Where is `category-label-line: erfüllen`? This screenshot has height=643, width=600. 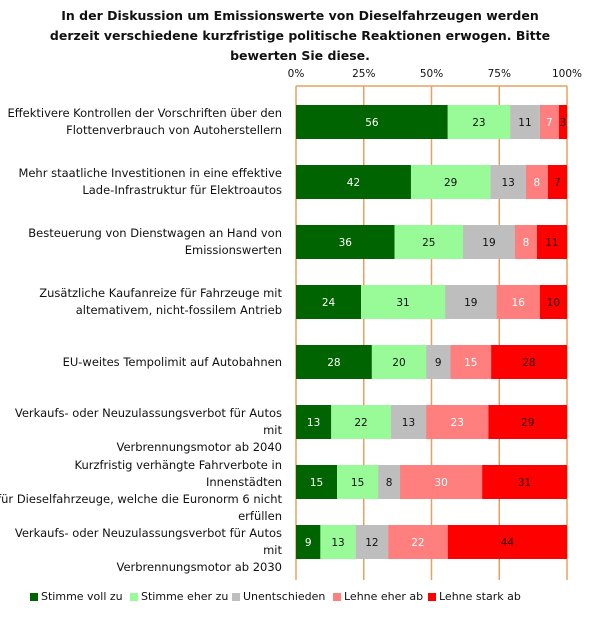 category-label-line: erfüllen is located at coordinates (260, 515).